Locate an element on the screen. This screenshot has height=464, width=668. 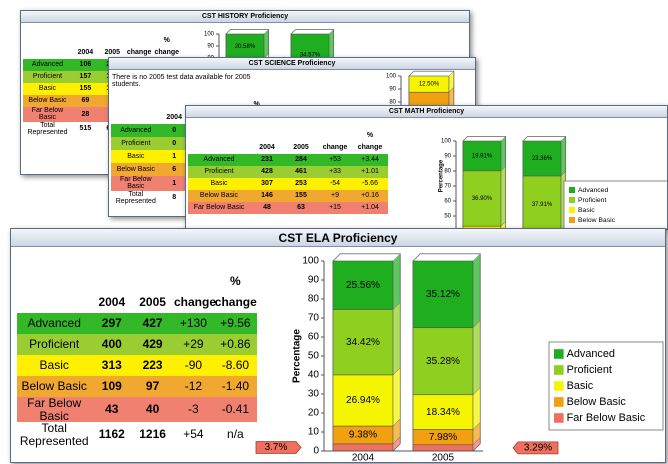
cell: 231 is located at coordinates (267, 160).